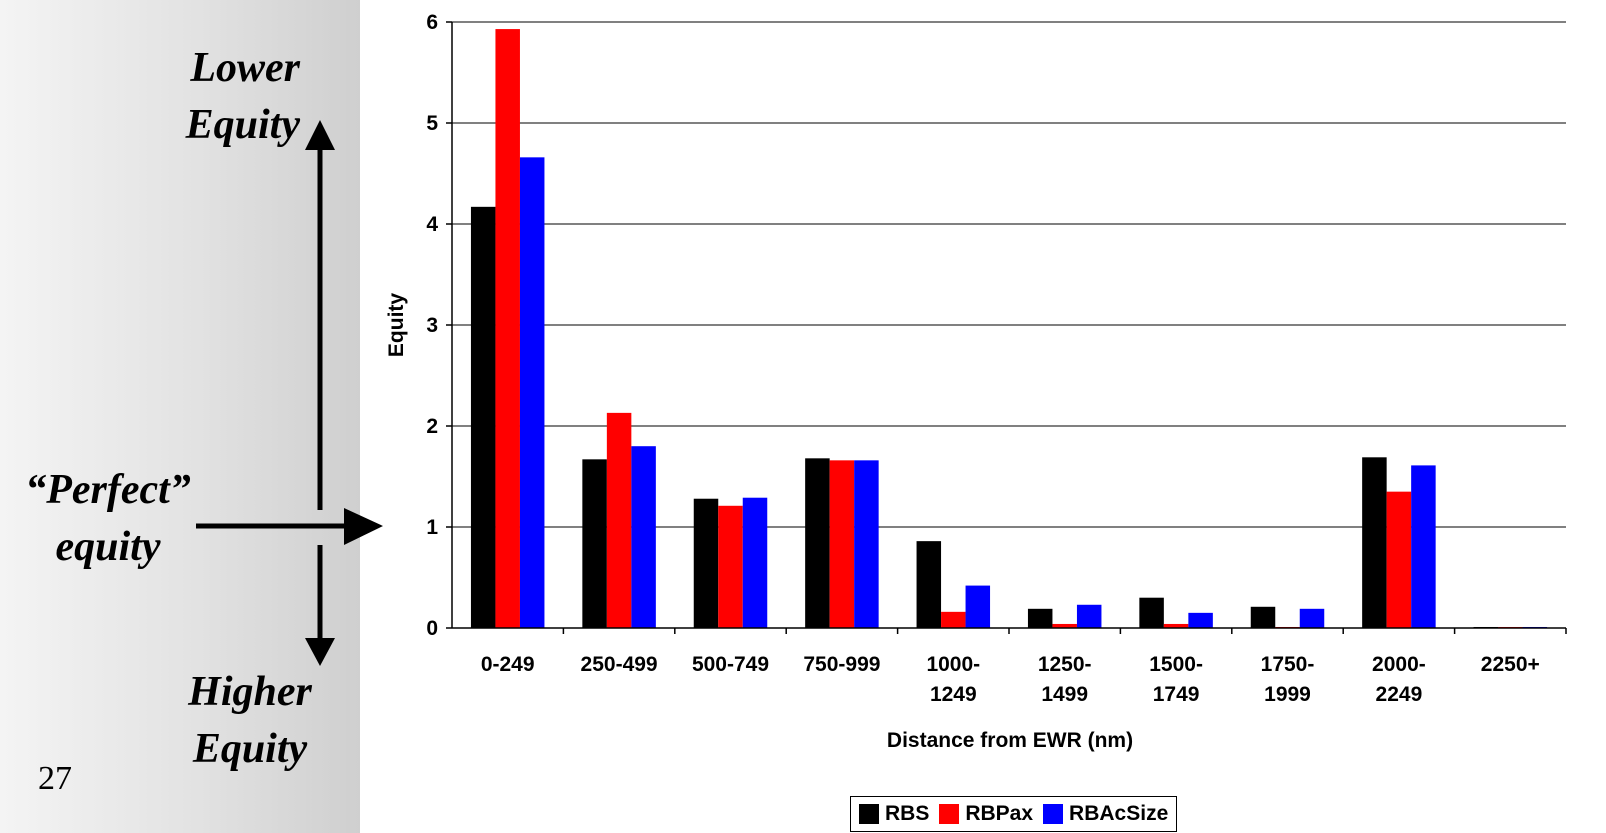 The image size is (1606, 833). I want to click on legend-item-rbs: RBS, so click(894, 814).